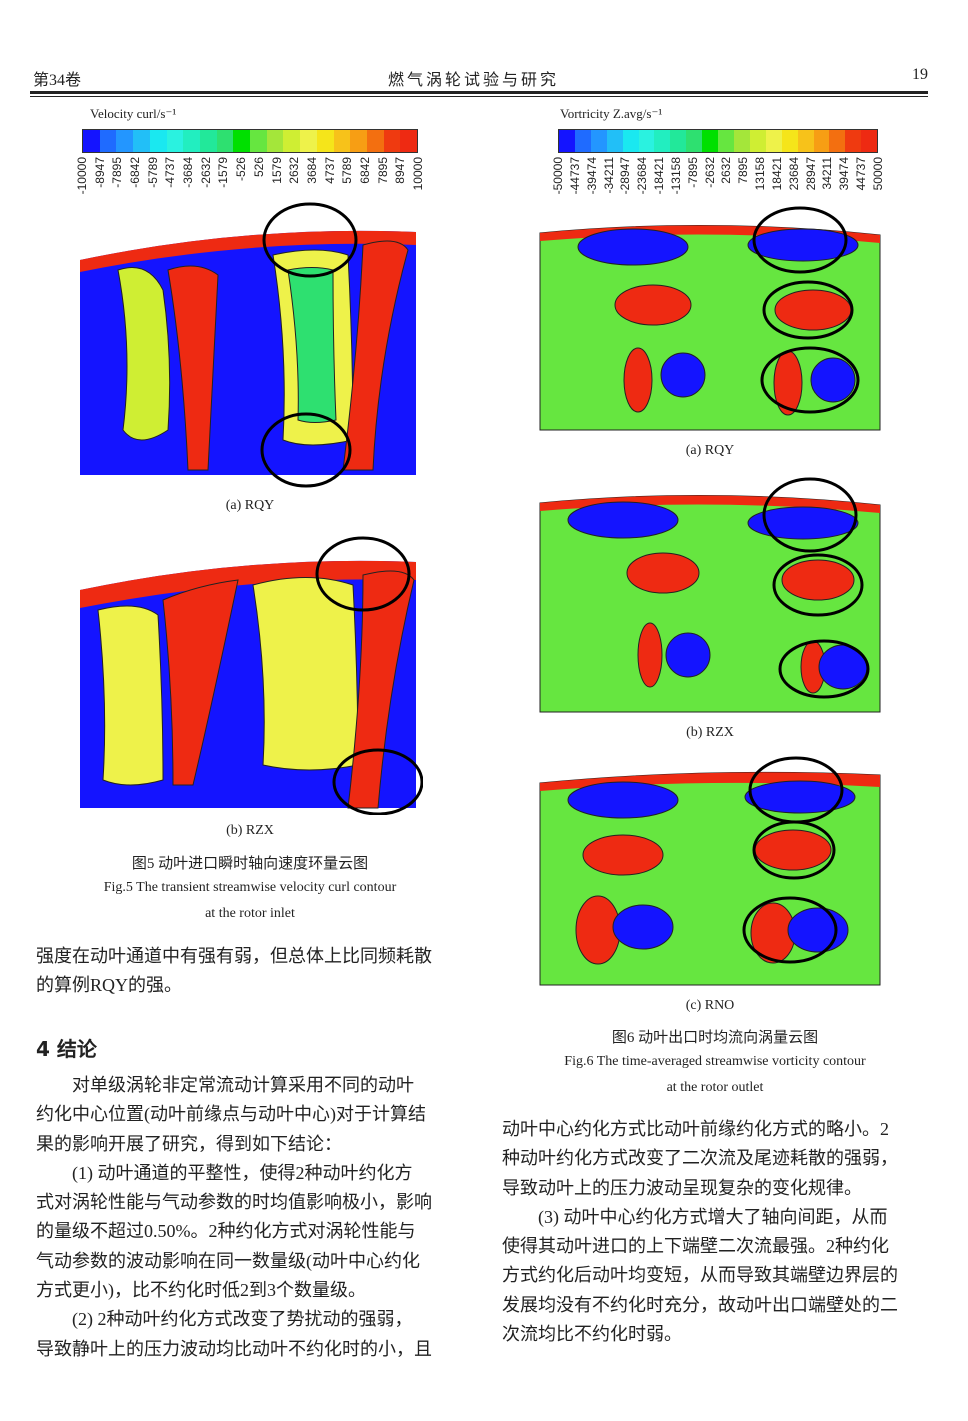  What do you see at coordinates (66, 1049) in the screenshot?
I see `section-heading: 4 结论` at bounding box center [66, 1049].